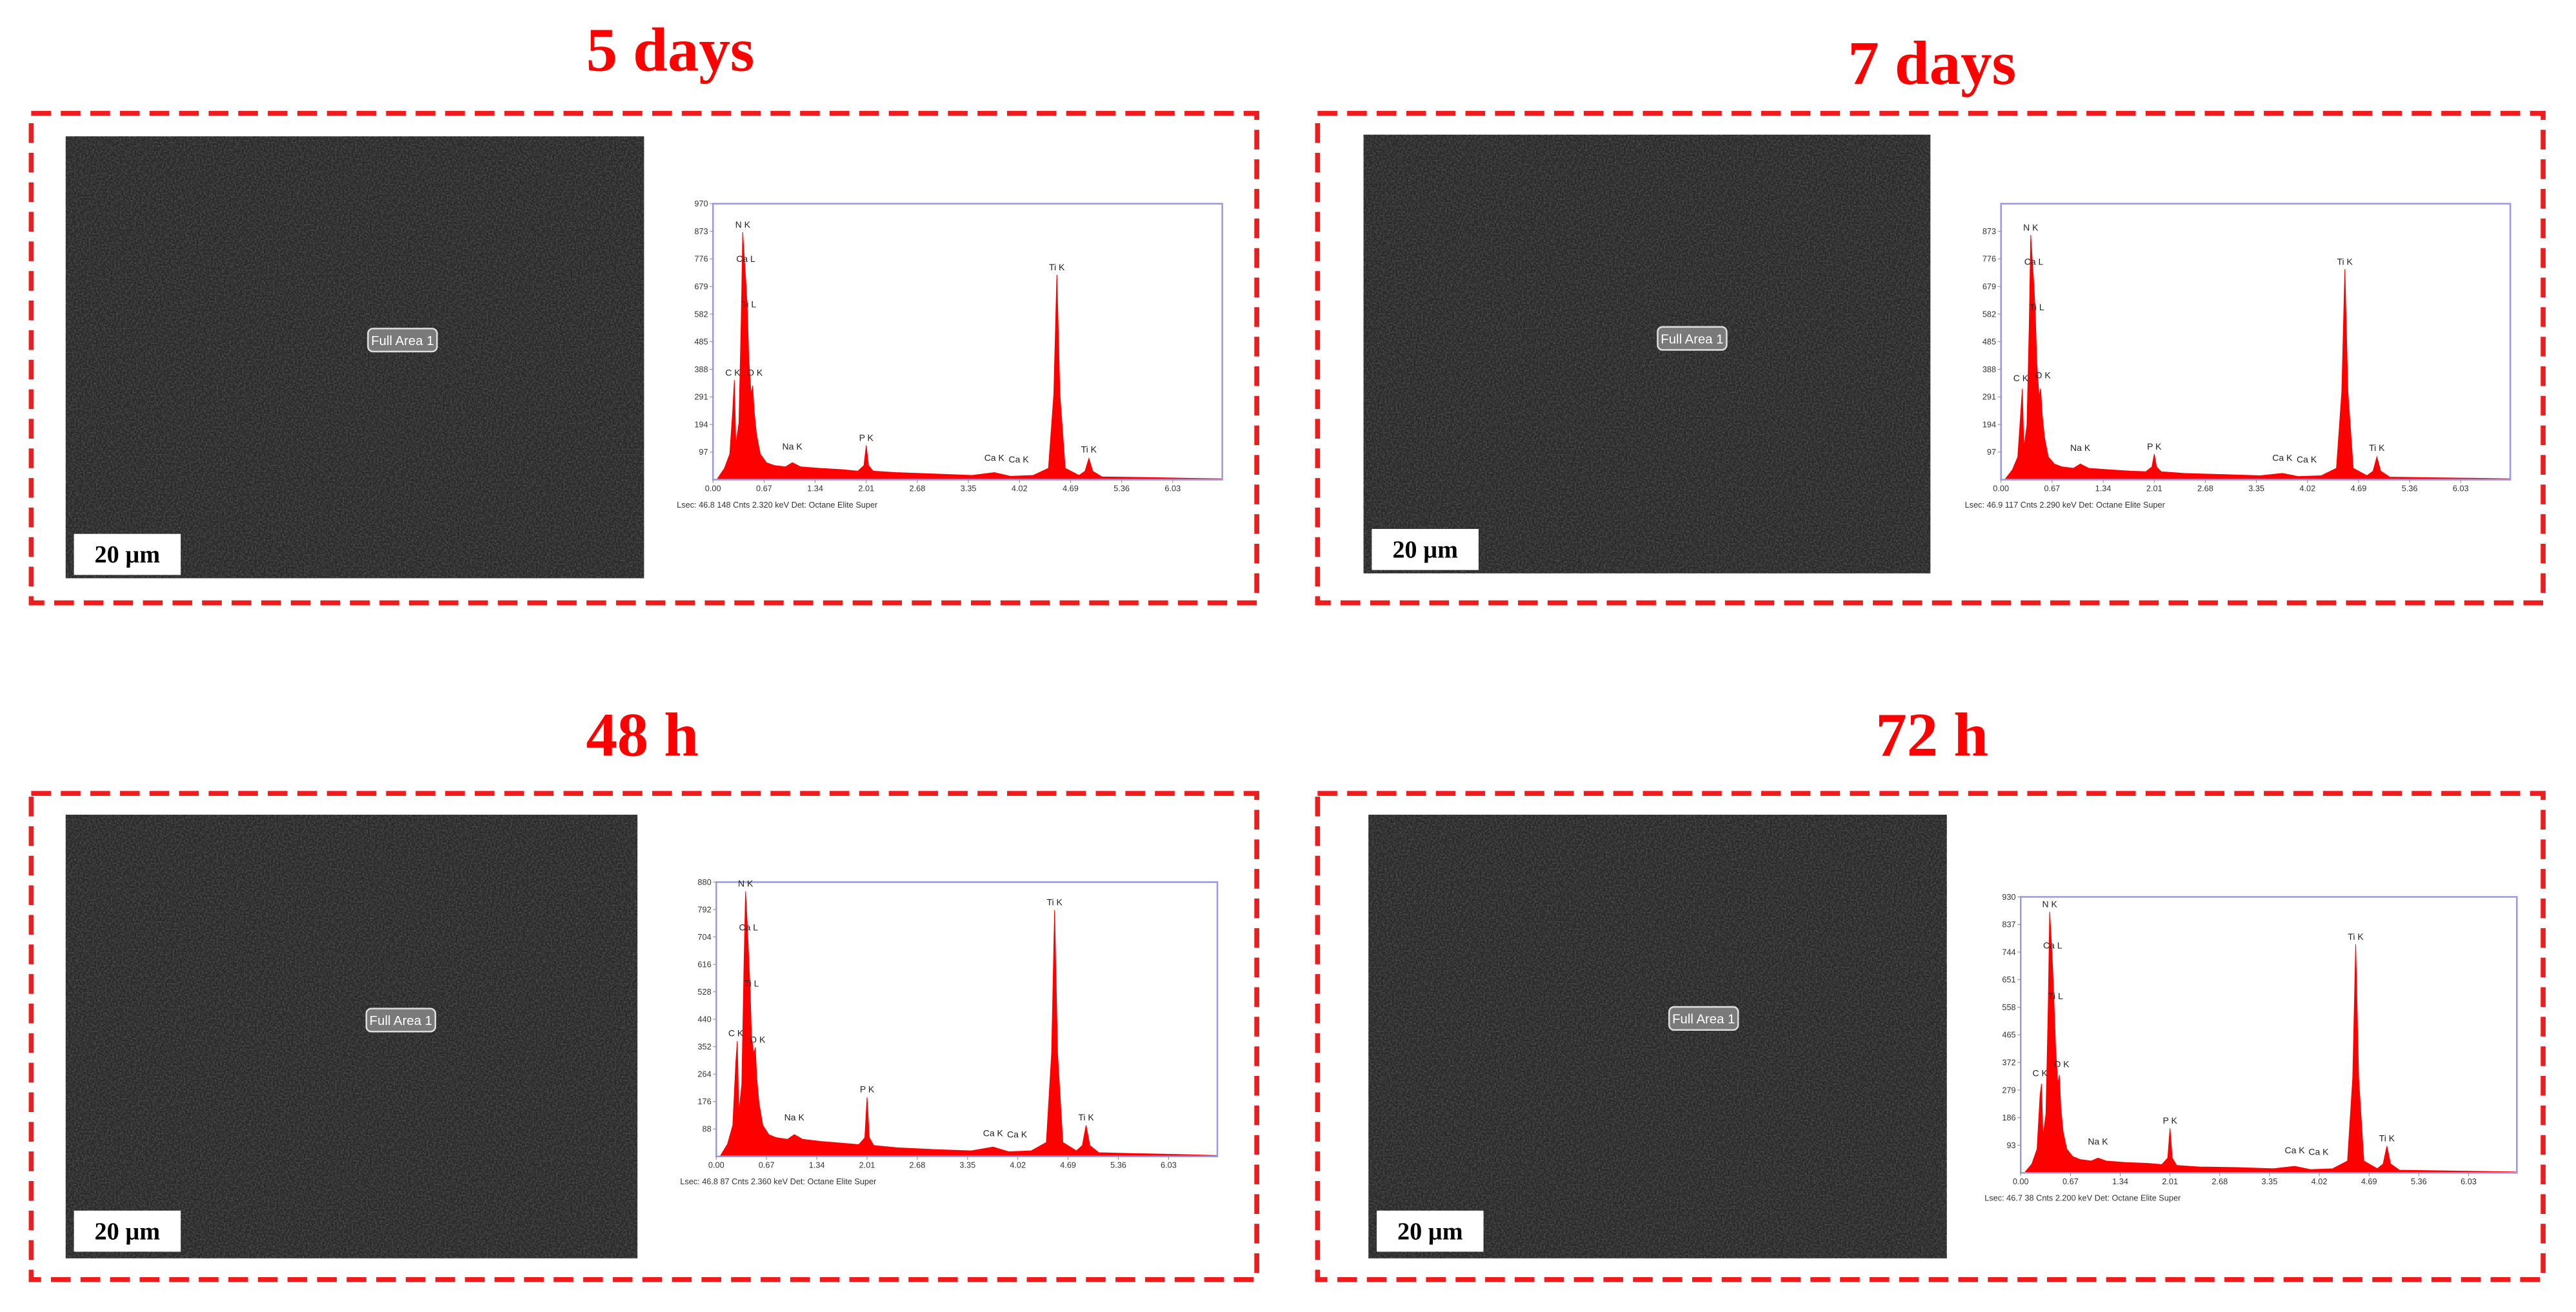 This screenshot has height=1312, width=2576. I want to click on plot-frame, so click(2255, 342).